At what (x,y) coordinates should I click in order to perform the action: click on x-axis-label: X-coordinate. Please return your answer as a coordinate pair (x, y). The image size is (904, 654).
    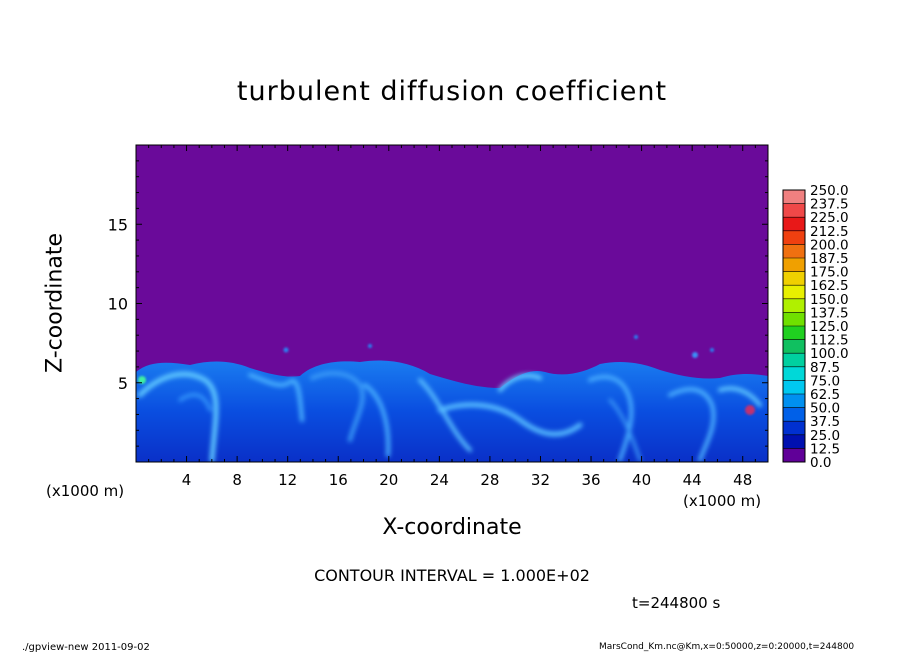
    Looking at the image, I should click on (452, 527).